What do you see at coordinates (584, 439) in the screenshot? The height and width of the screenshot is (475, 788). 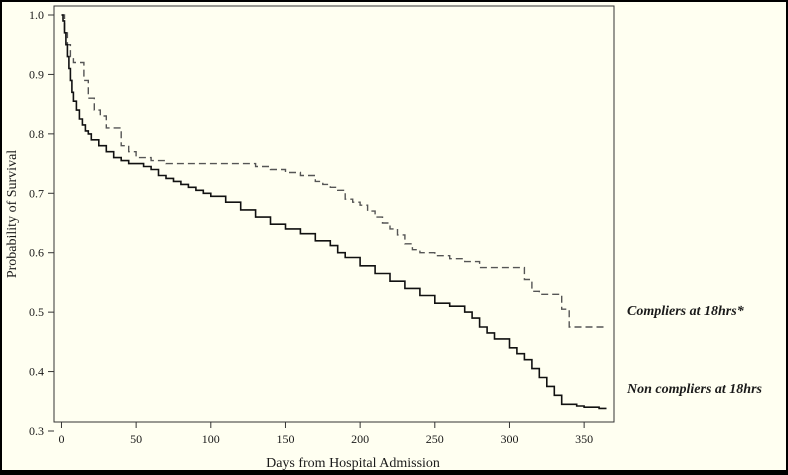 I see `x-tick-label: 350` at bounding box center [584, 439].